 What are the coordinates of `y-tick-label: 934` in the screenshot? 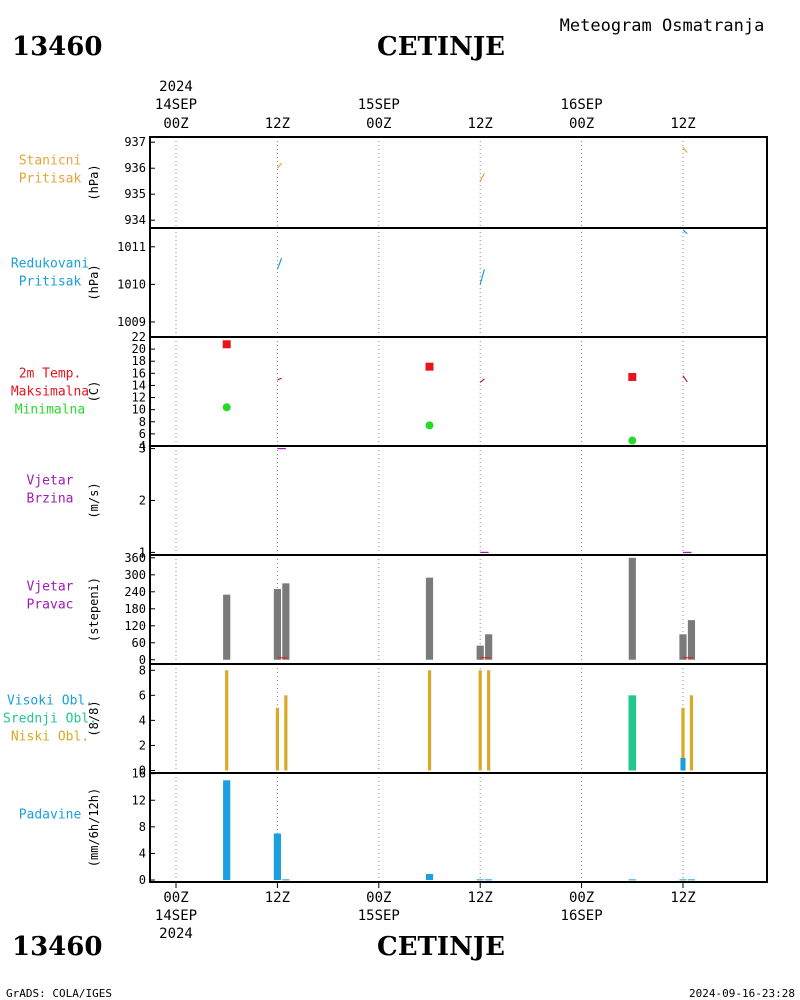 It's located at (135, 220).